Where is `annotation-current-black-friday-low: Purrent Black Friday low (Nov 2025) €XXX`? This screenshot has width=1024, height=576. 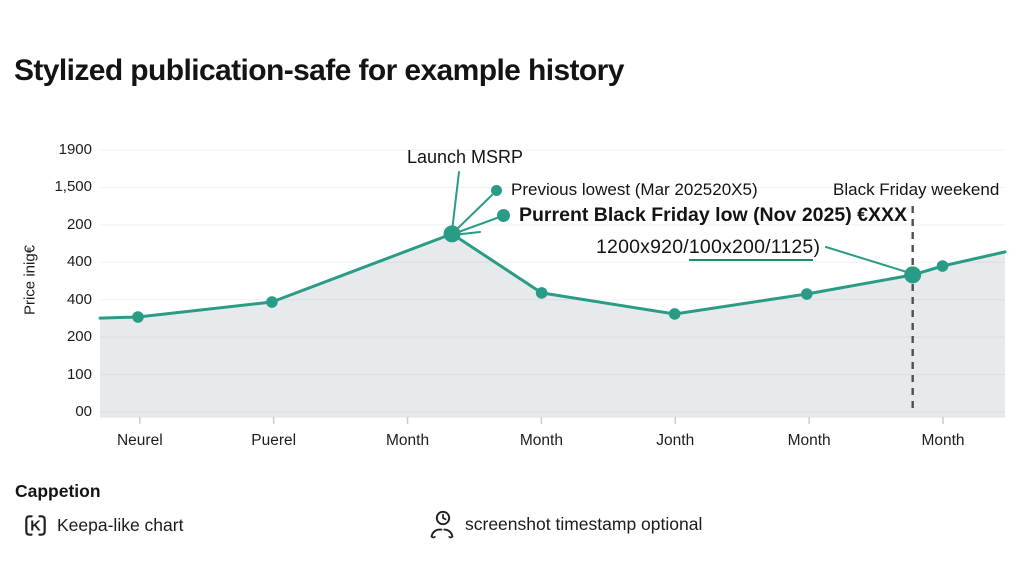 annotation-current-black-friday-low: Purrent Black Friday low (Nov 2025) €XXX is located at coordinates (702, 215).